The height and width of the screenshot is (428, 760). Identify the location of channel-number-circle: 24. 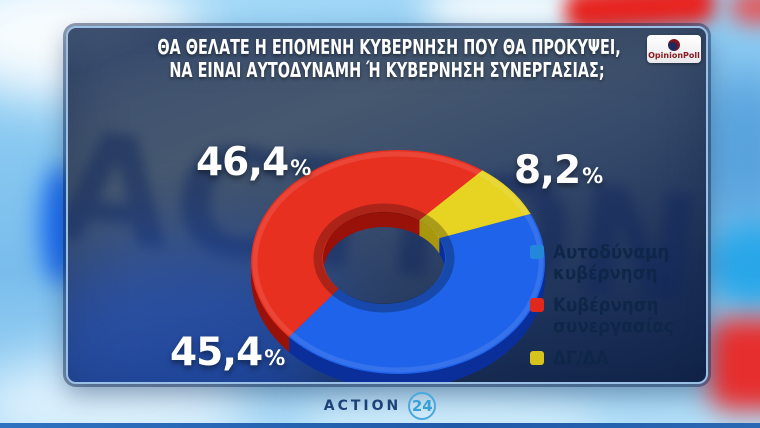
(422, 406).